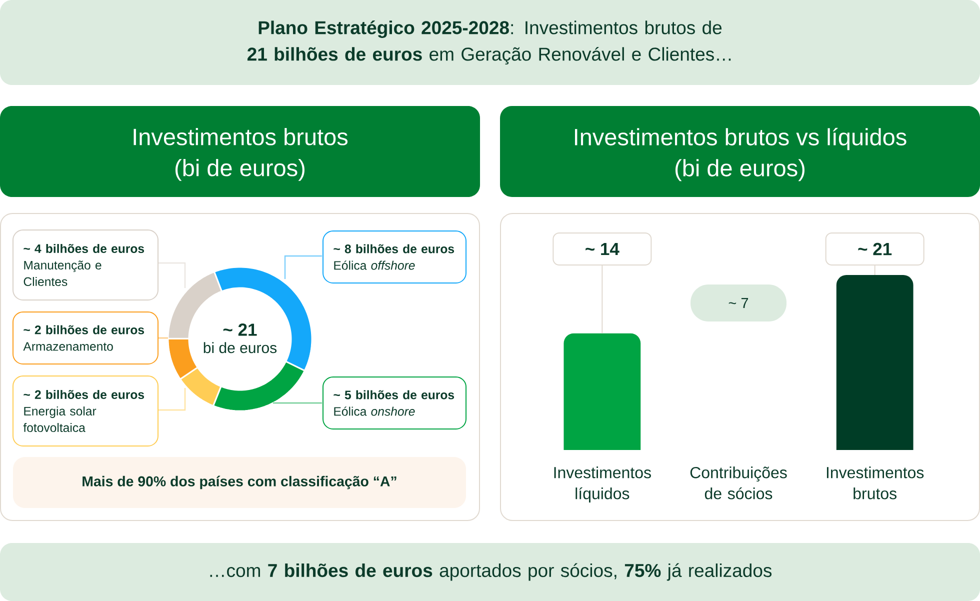 This screenshot has height=601, width=980. I want to click on x-tick-label: Investimentos líquidos, so click(602, 484).